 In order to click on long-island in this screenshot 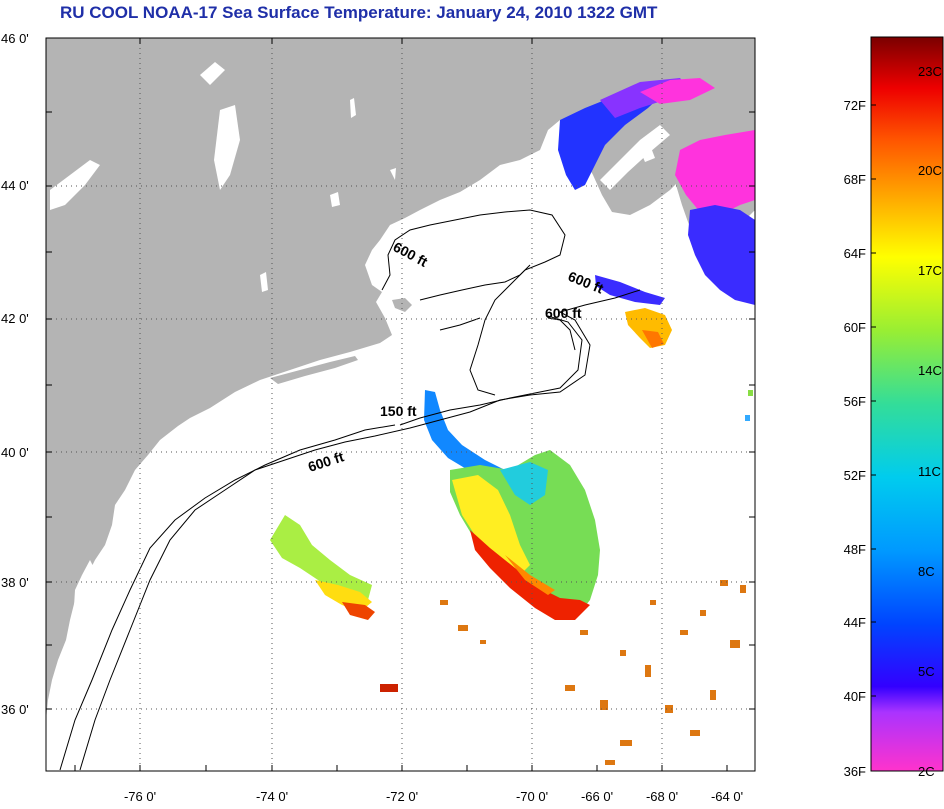, I will do `click(314, 370)`.